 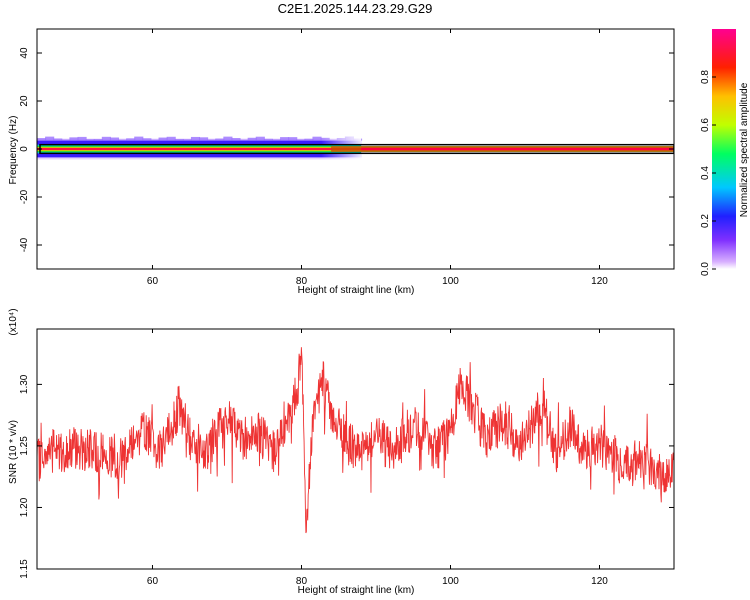 I want to click on colorbar-label: Normalized spectral amplitude, so click(x=744, y=149).